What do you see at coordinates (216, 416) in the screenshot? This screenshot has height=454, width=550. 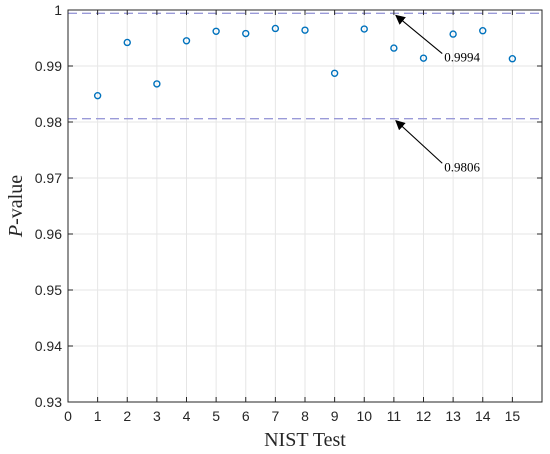 I see `x-tick-label: 5` at bounding box center [216, 416].